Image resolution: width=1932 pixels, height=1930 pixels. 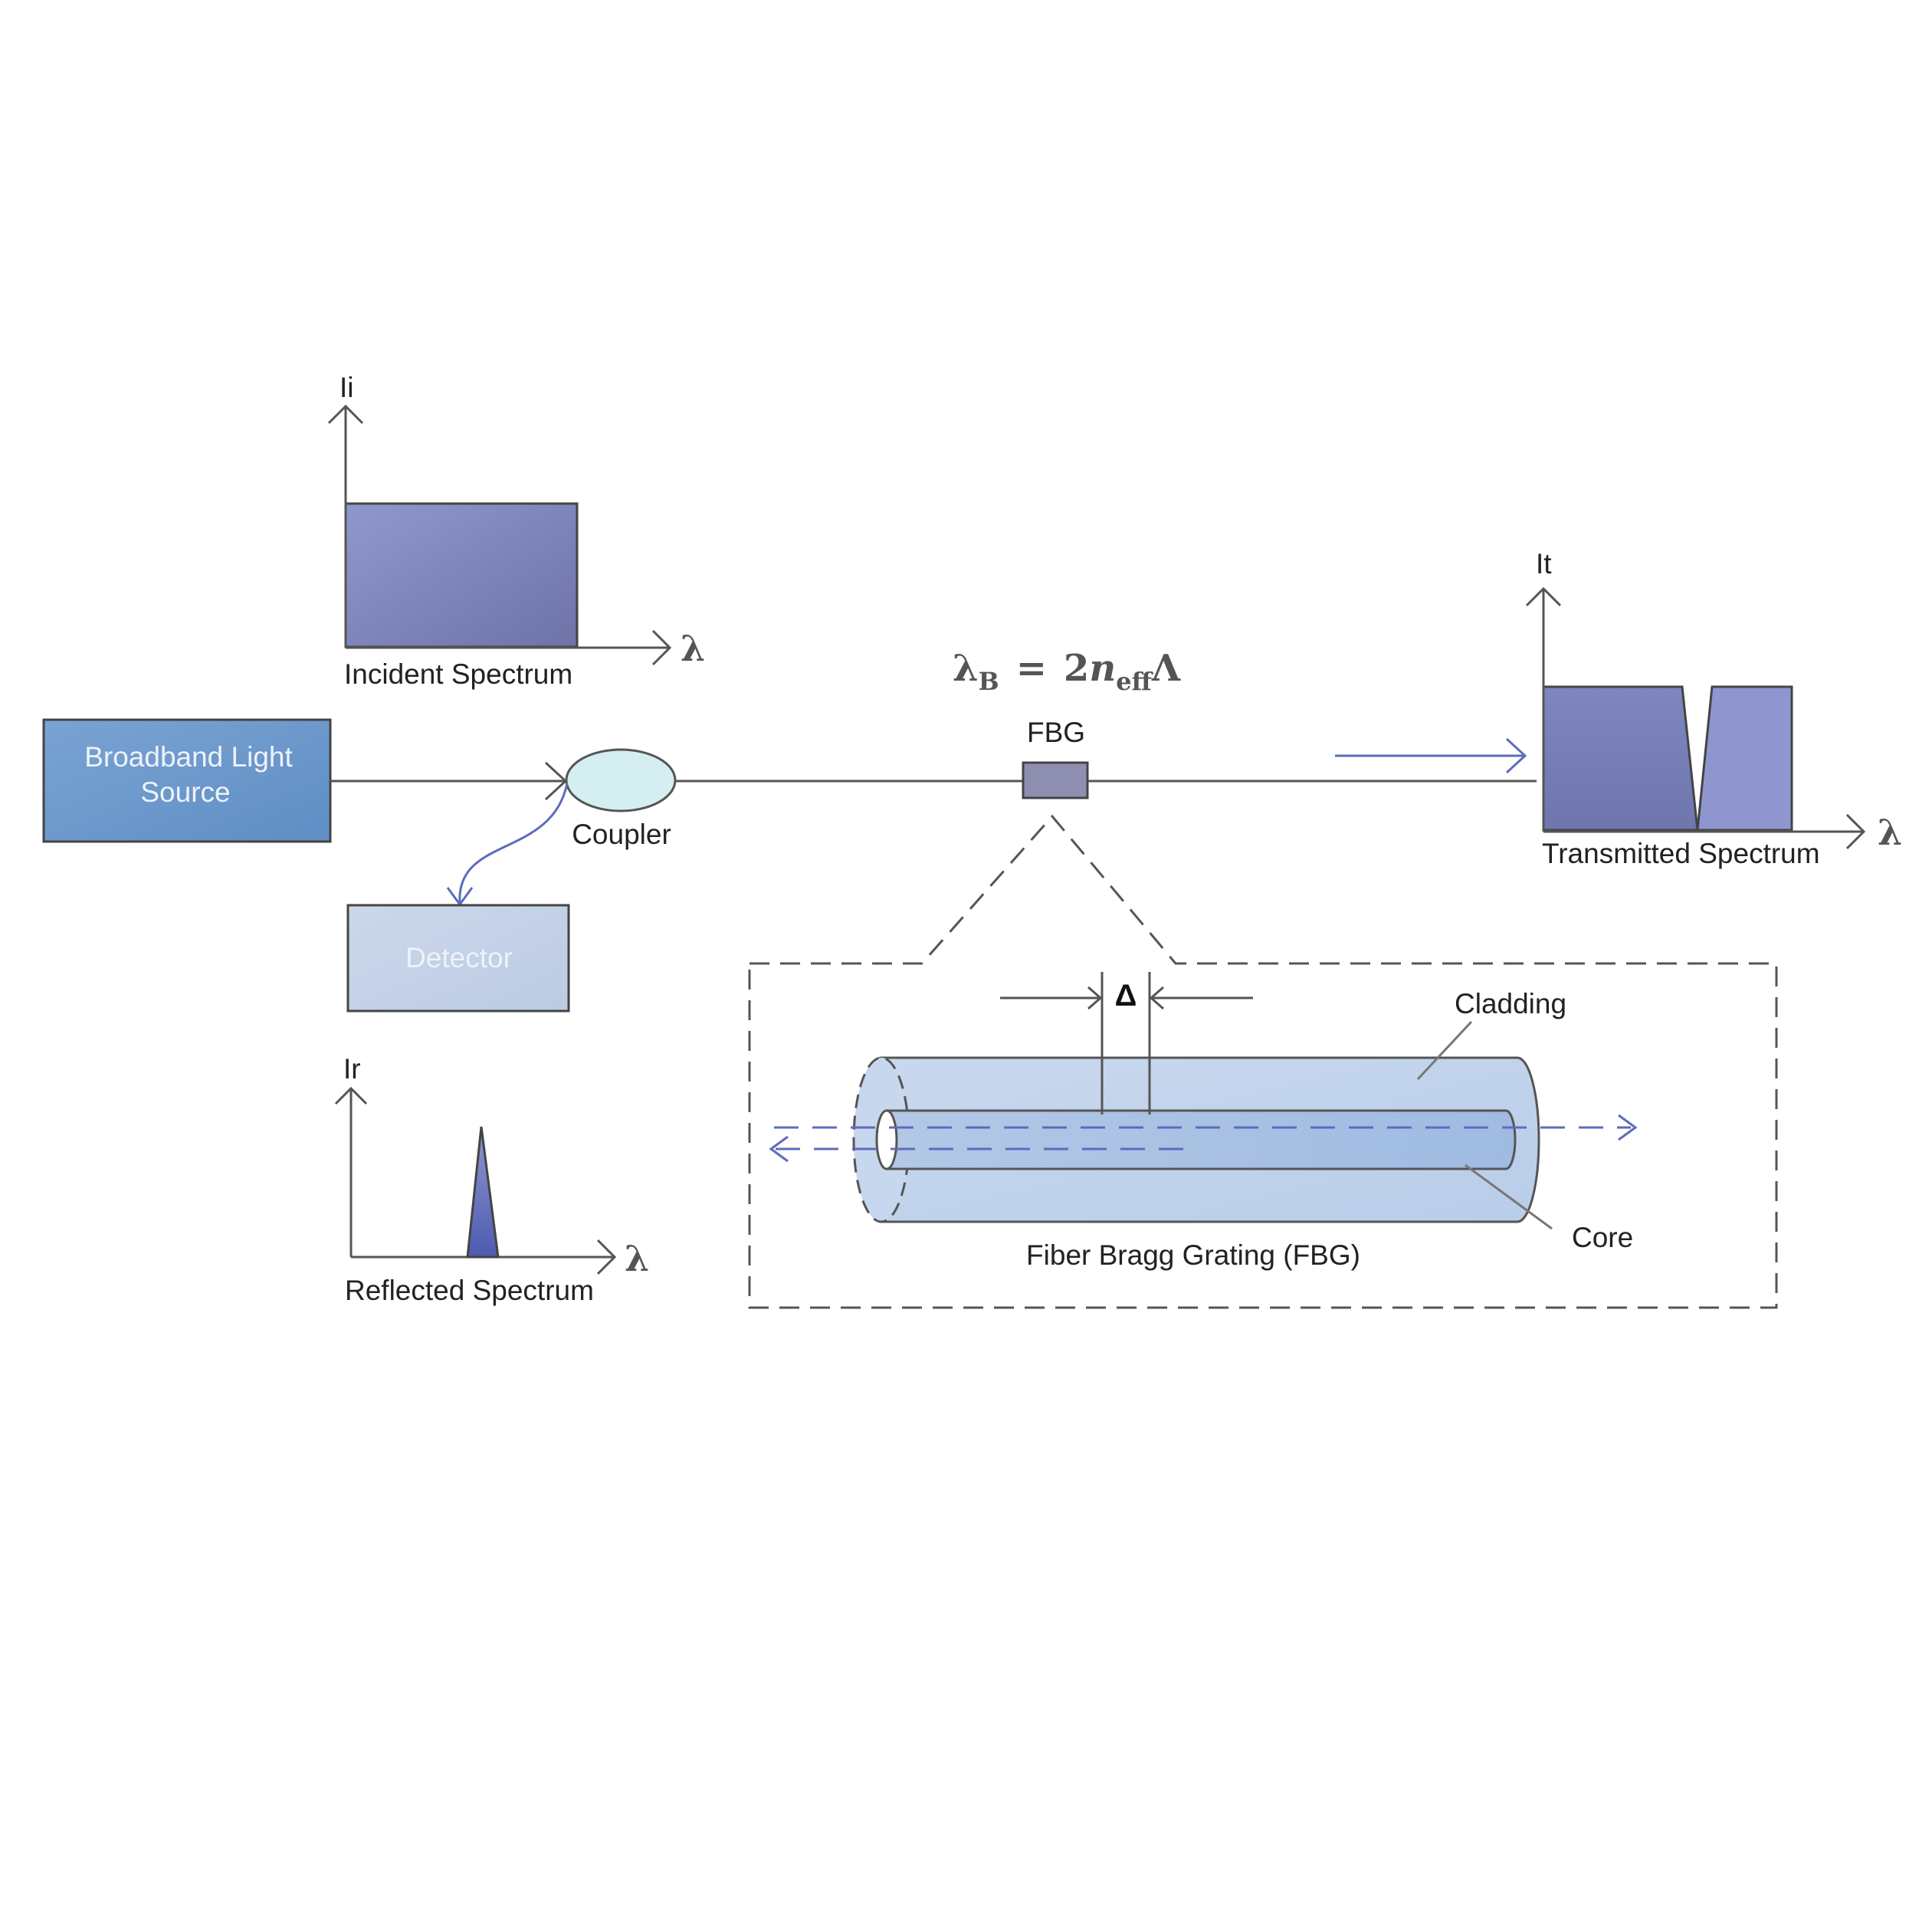 I want to click on fbg-element: FBG, so click(x=1055, y=758).